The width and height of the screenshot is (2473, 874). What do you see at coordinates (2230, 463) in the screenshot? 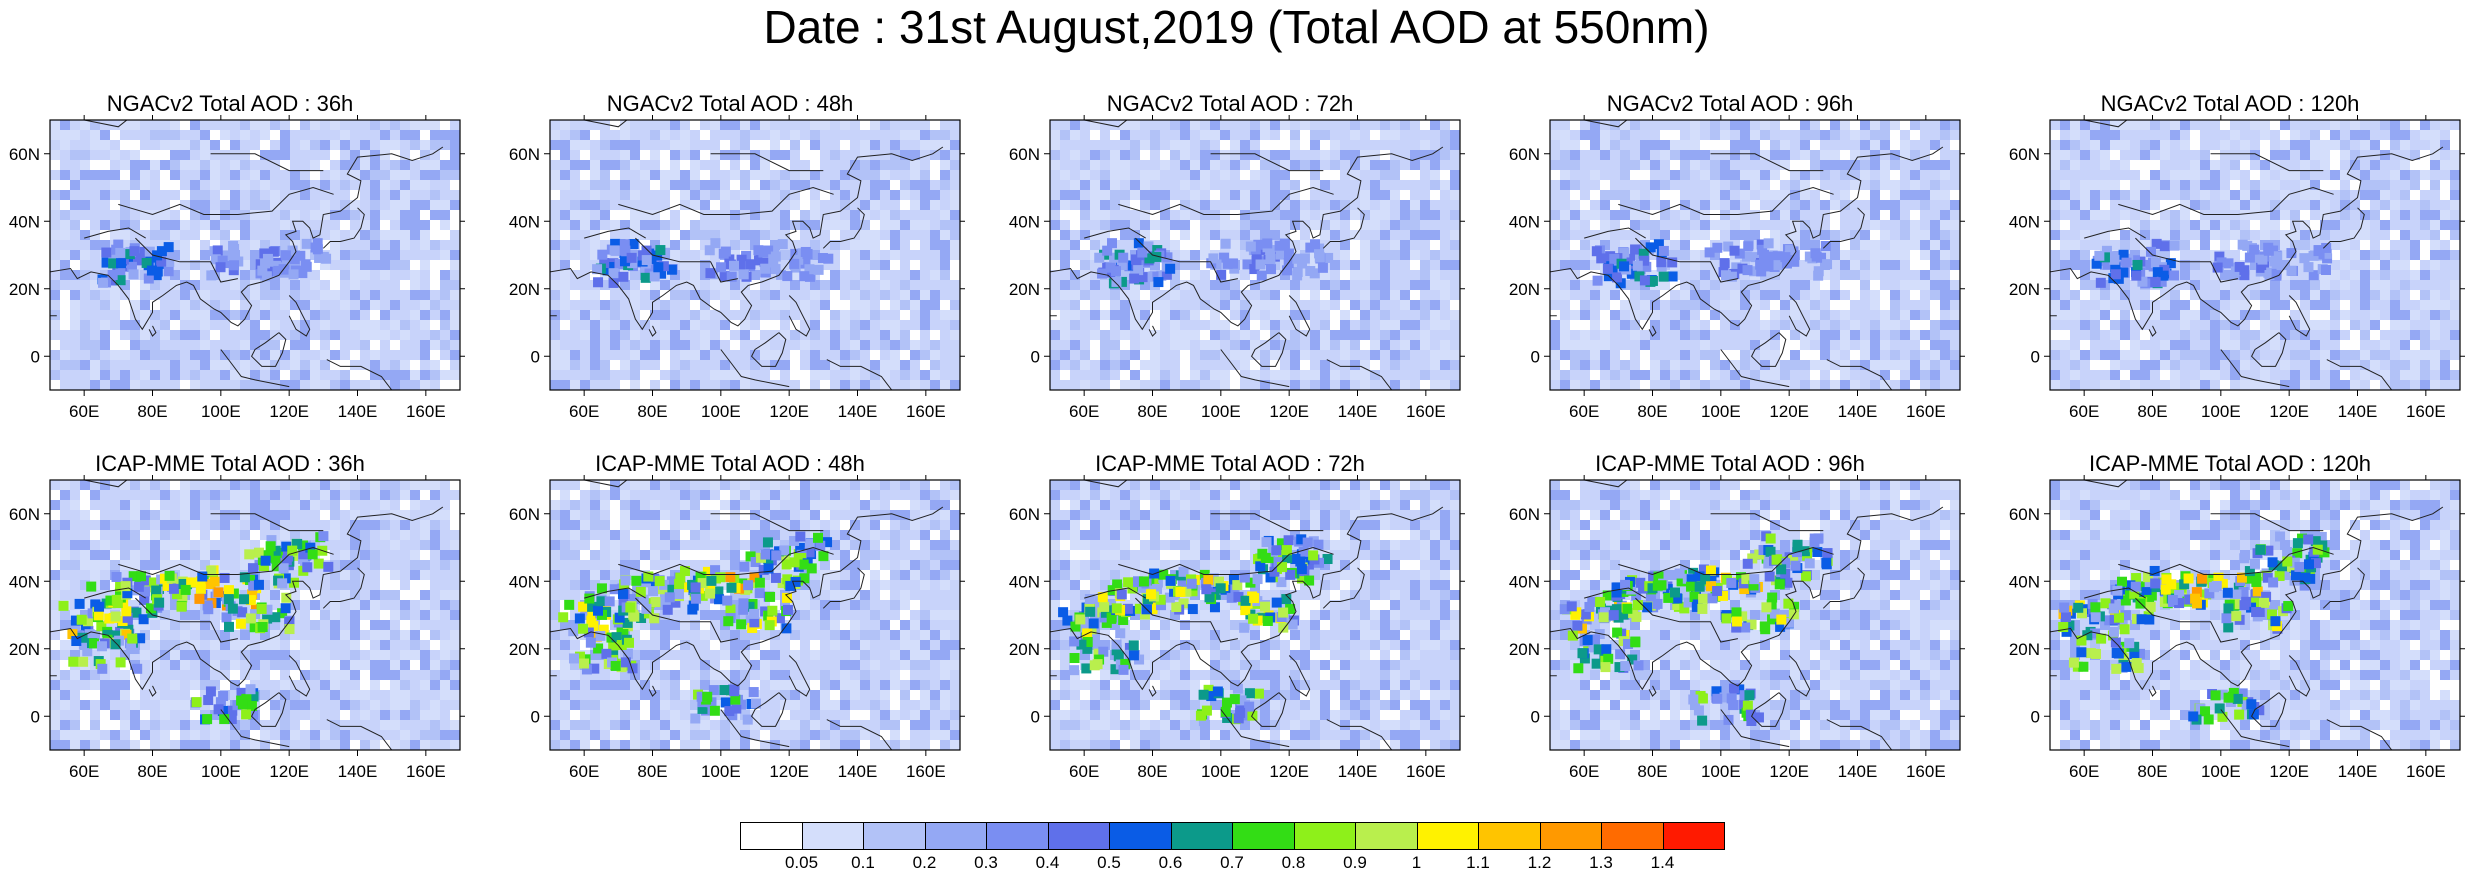
I see `panel-title: ICAP-MME Total AOD : 120h` at bounding box center [2230, 463].